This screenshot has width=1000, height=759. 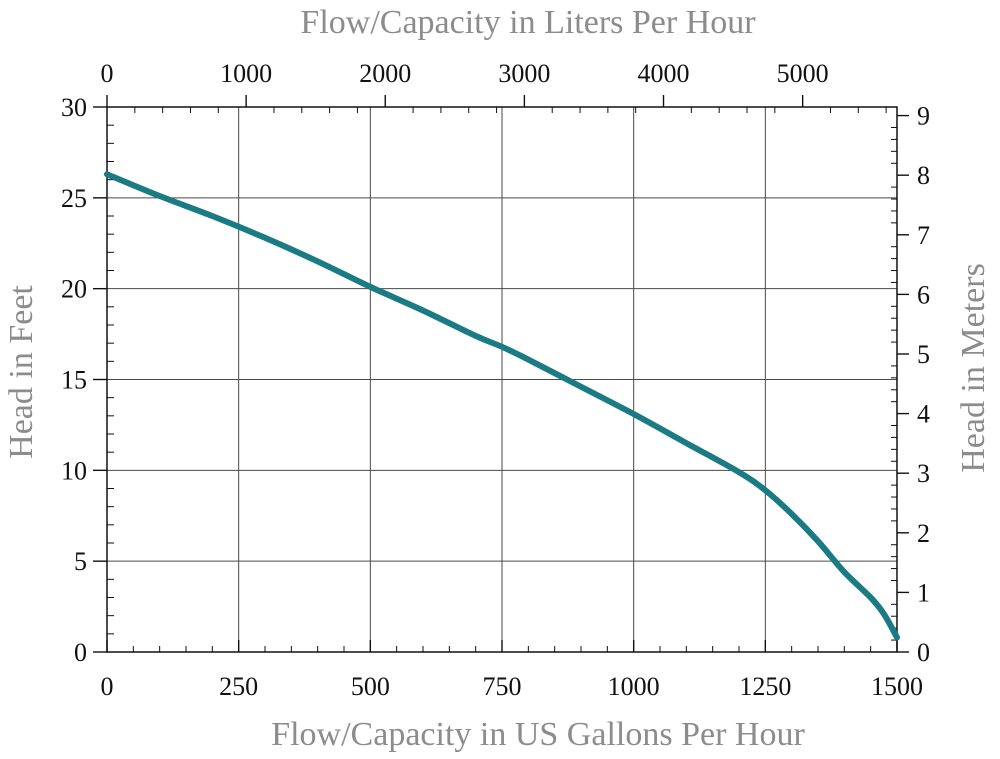 What do you see at coordinates (664, 73) in the screenshot?
I see `x-top-tick-label: 4000` at bounding box center [664, 73].